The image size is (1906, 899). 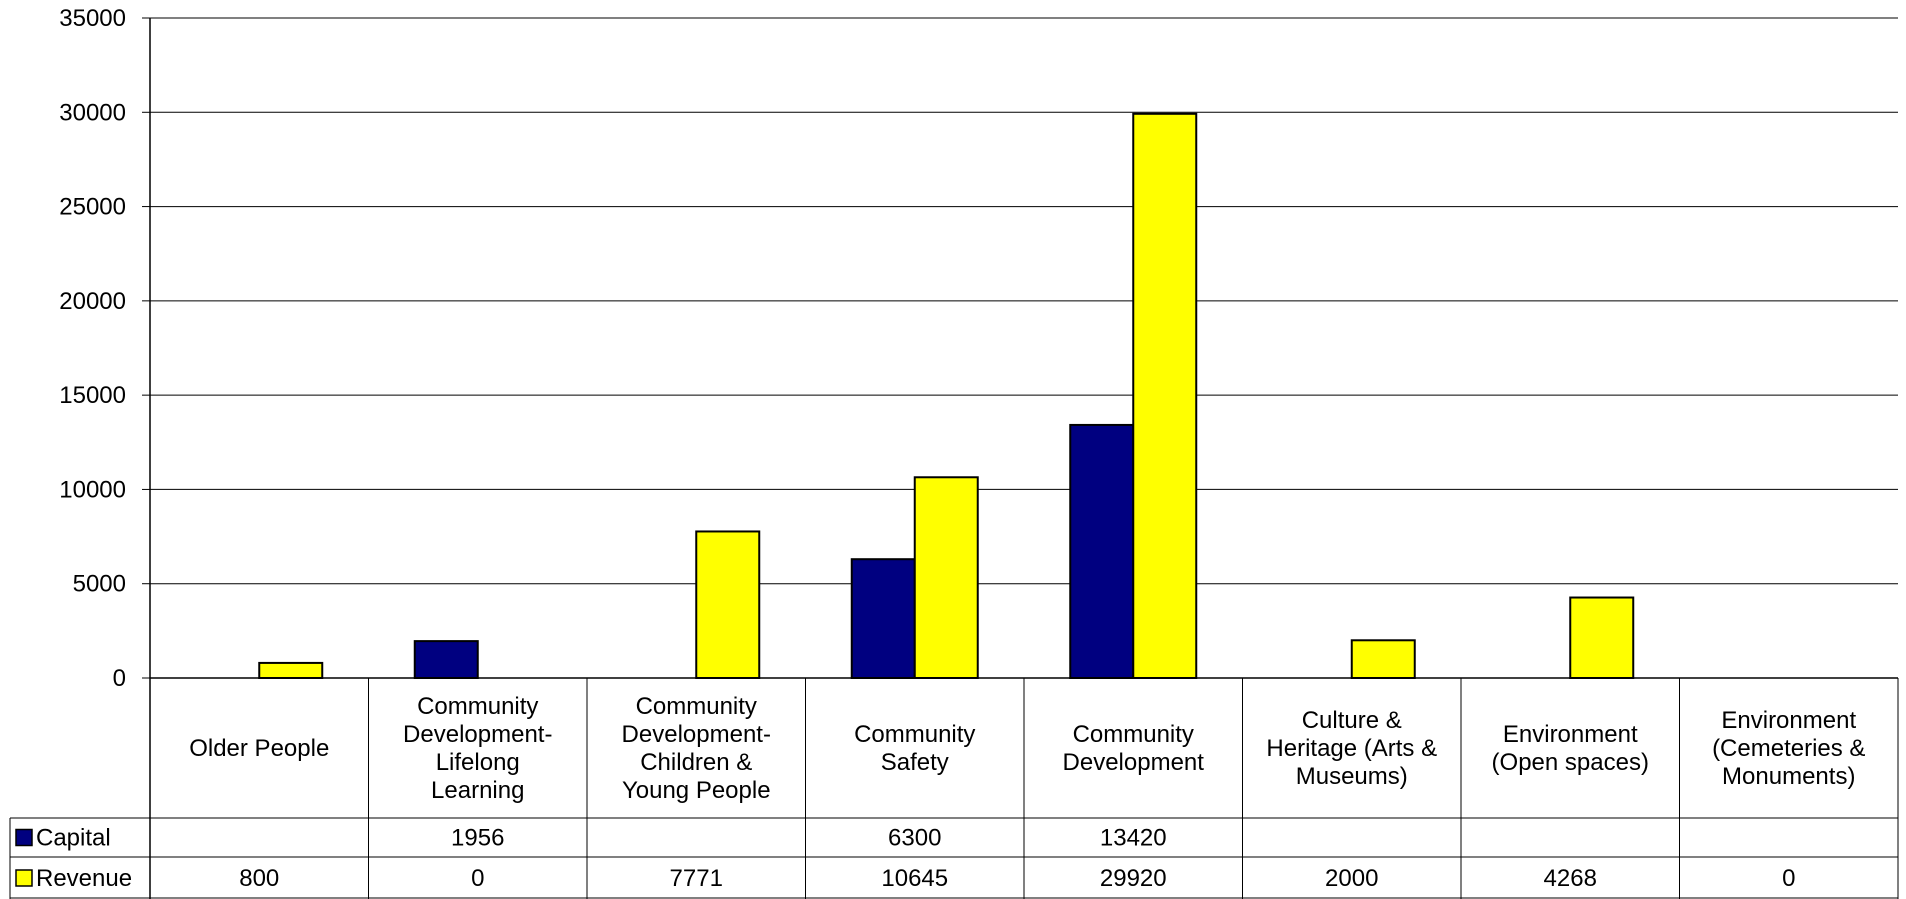 What do you see at coordinates (914, 878) in the screenshot?
I see `data-label: 10645` at bounding box center [914, 878].